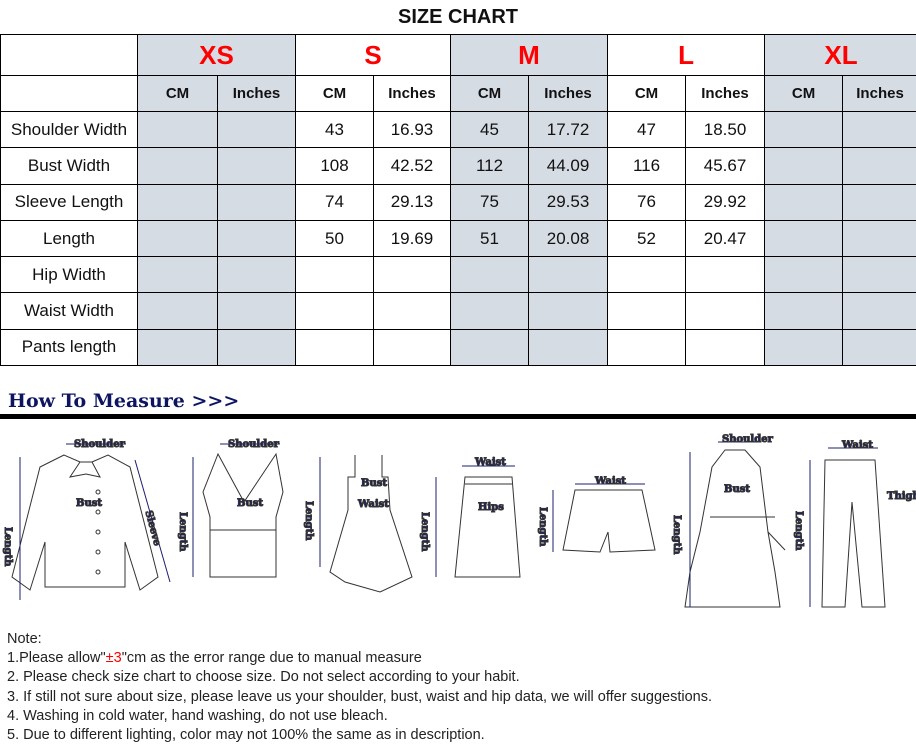  Describe the element at coordinates (458, 275) in the screenshot. I see `table-row: Hip Width` at that location.